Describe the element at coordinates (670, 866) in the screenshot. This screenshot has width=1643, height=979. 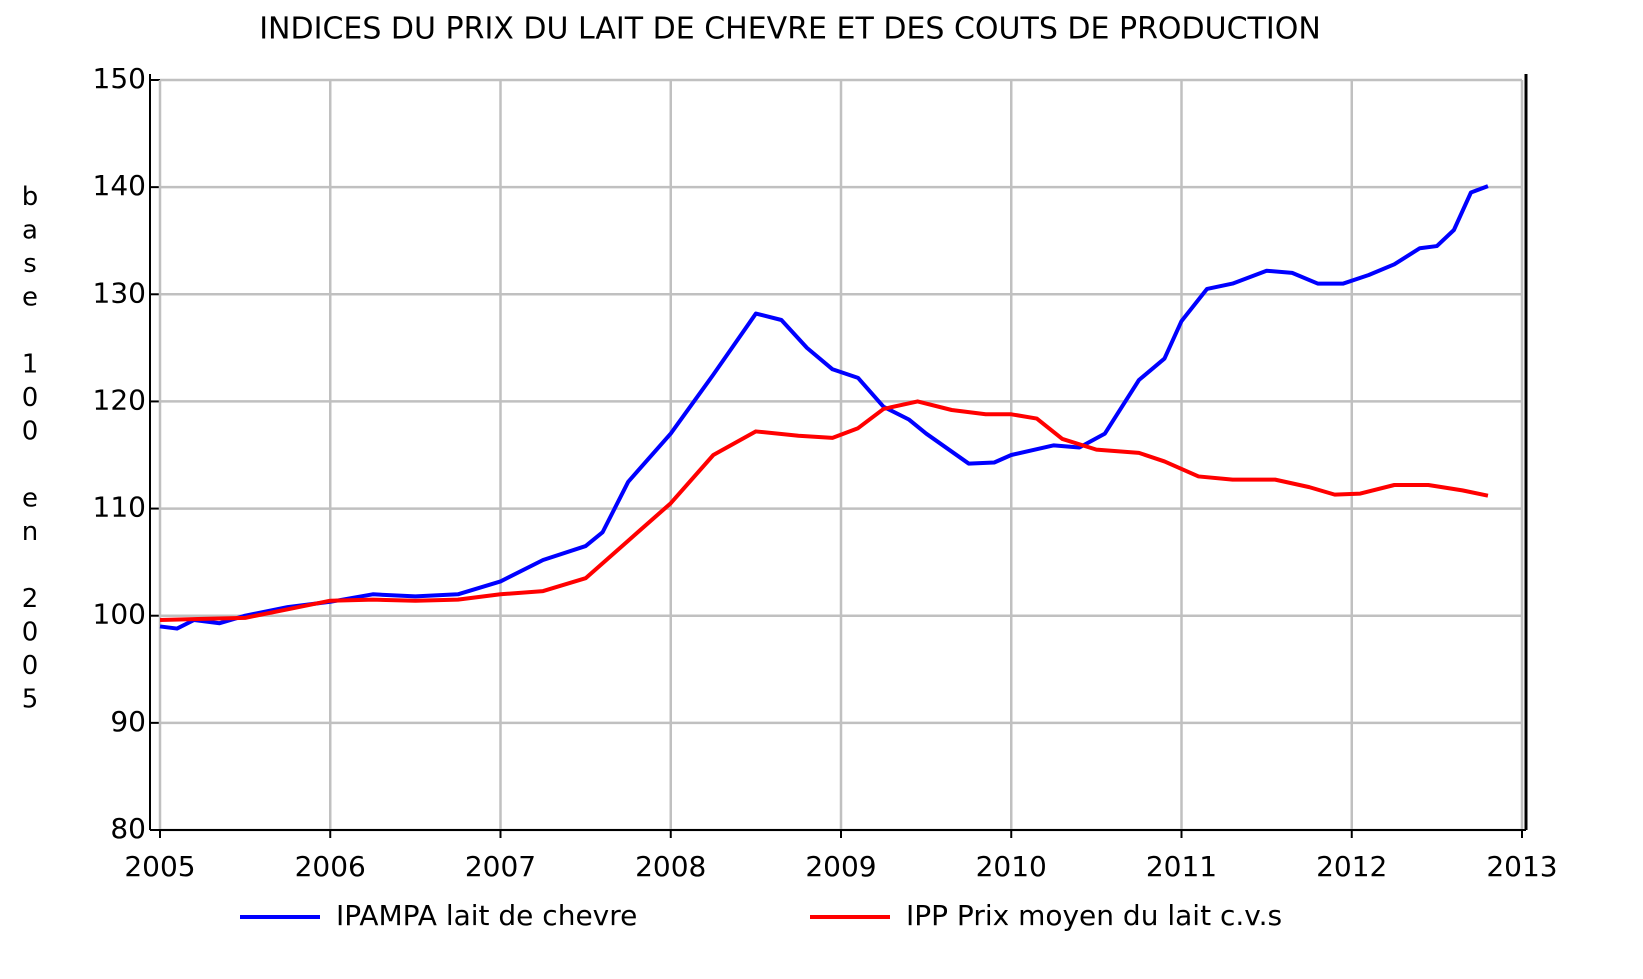
I see `x-tick-label: 2008` at that location.